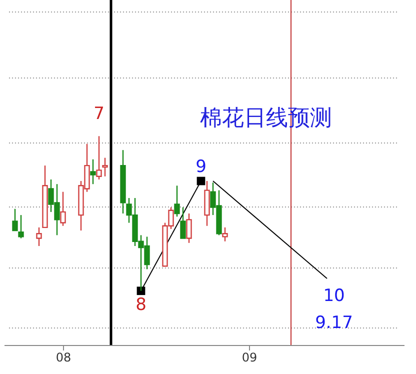  I want to click on annotation: 7, so click(99, 114).